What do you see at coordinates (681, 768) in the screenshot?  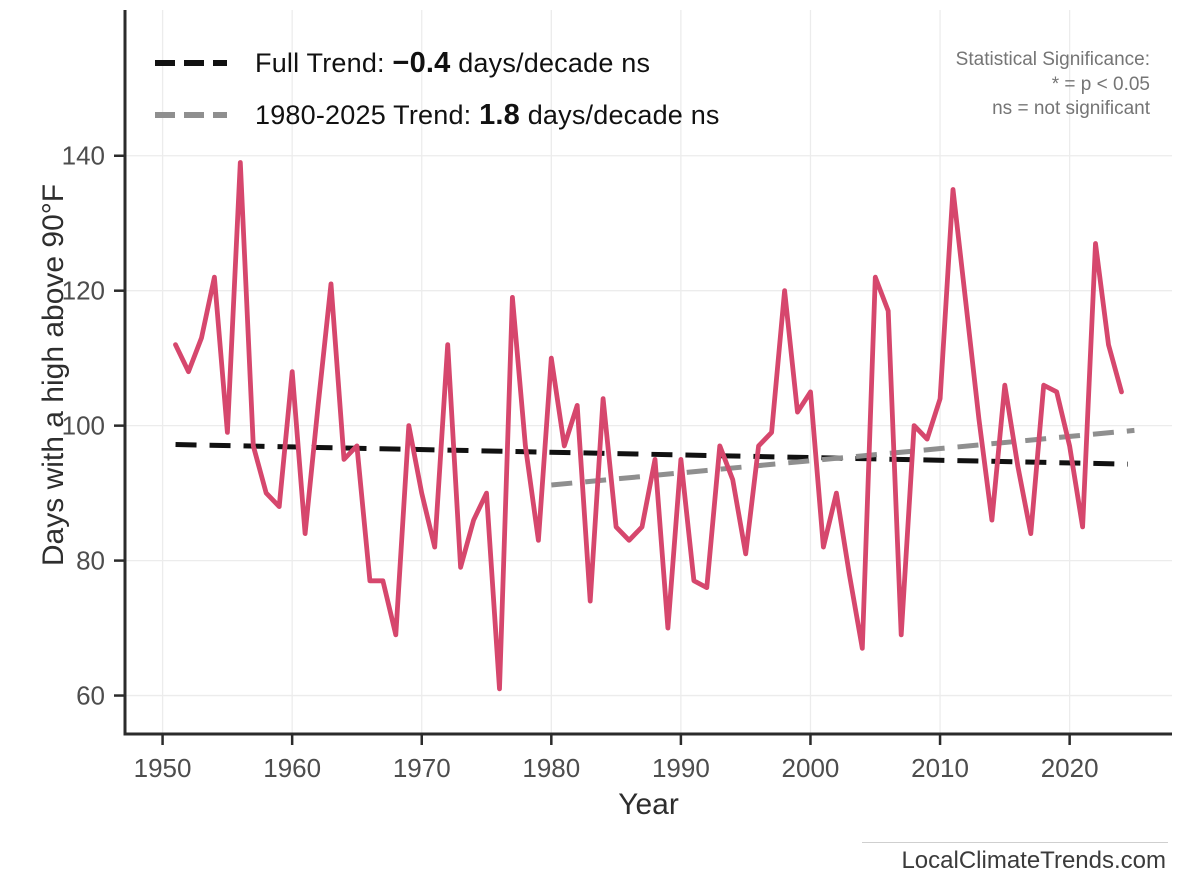 I see `x-tick-label-1990: 1990` at bounding box center [681, 768].